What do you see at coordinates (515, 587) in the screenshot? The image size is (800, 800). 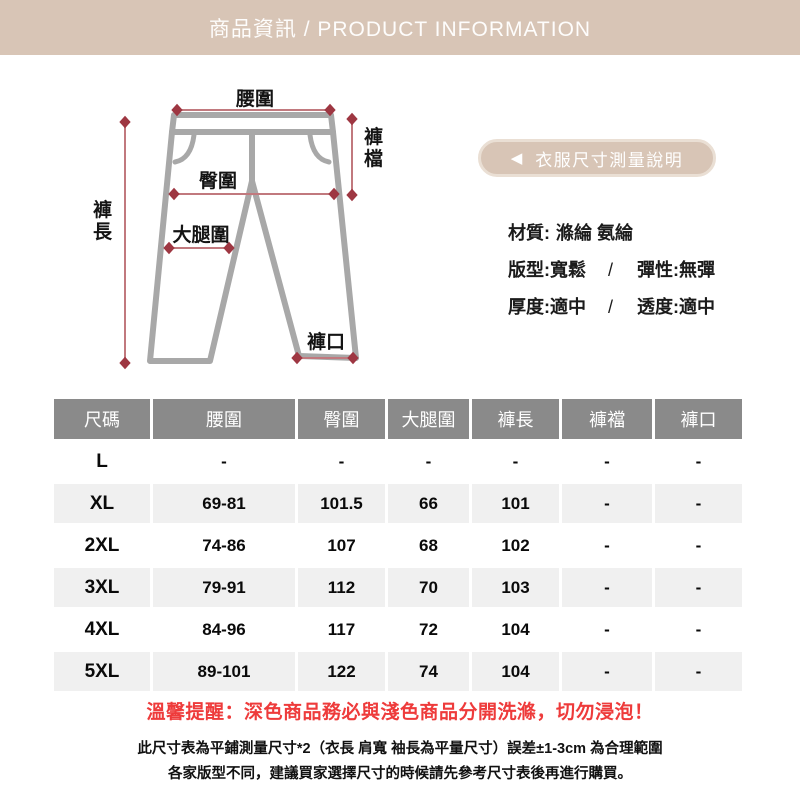 I see `value-cell: 103` at bounding box center [515, 587].